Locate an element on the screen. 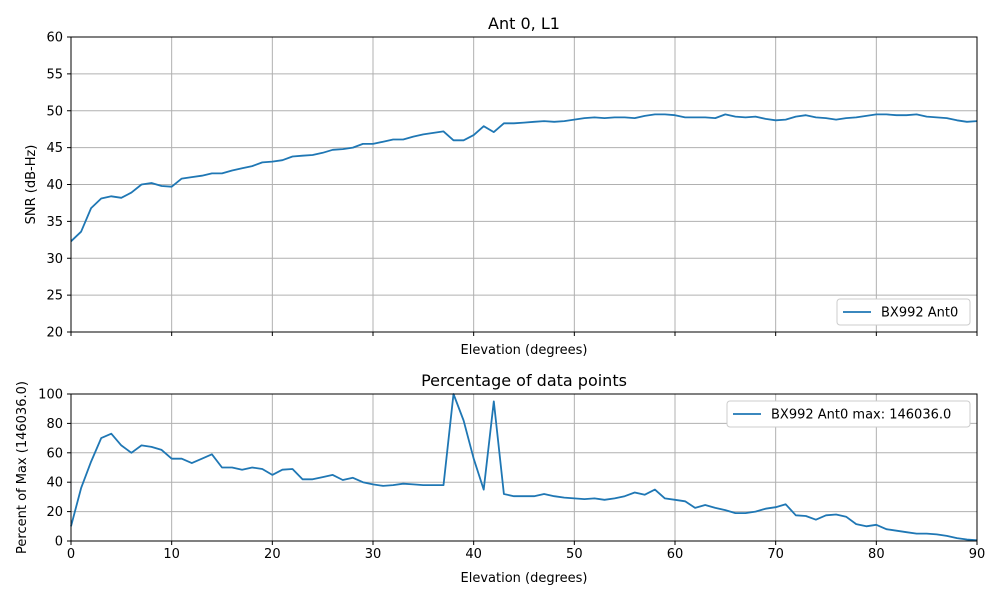  y-tick-label: 45 is located at coordinates (54, 148).